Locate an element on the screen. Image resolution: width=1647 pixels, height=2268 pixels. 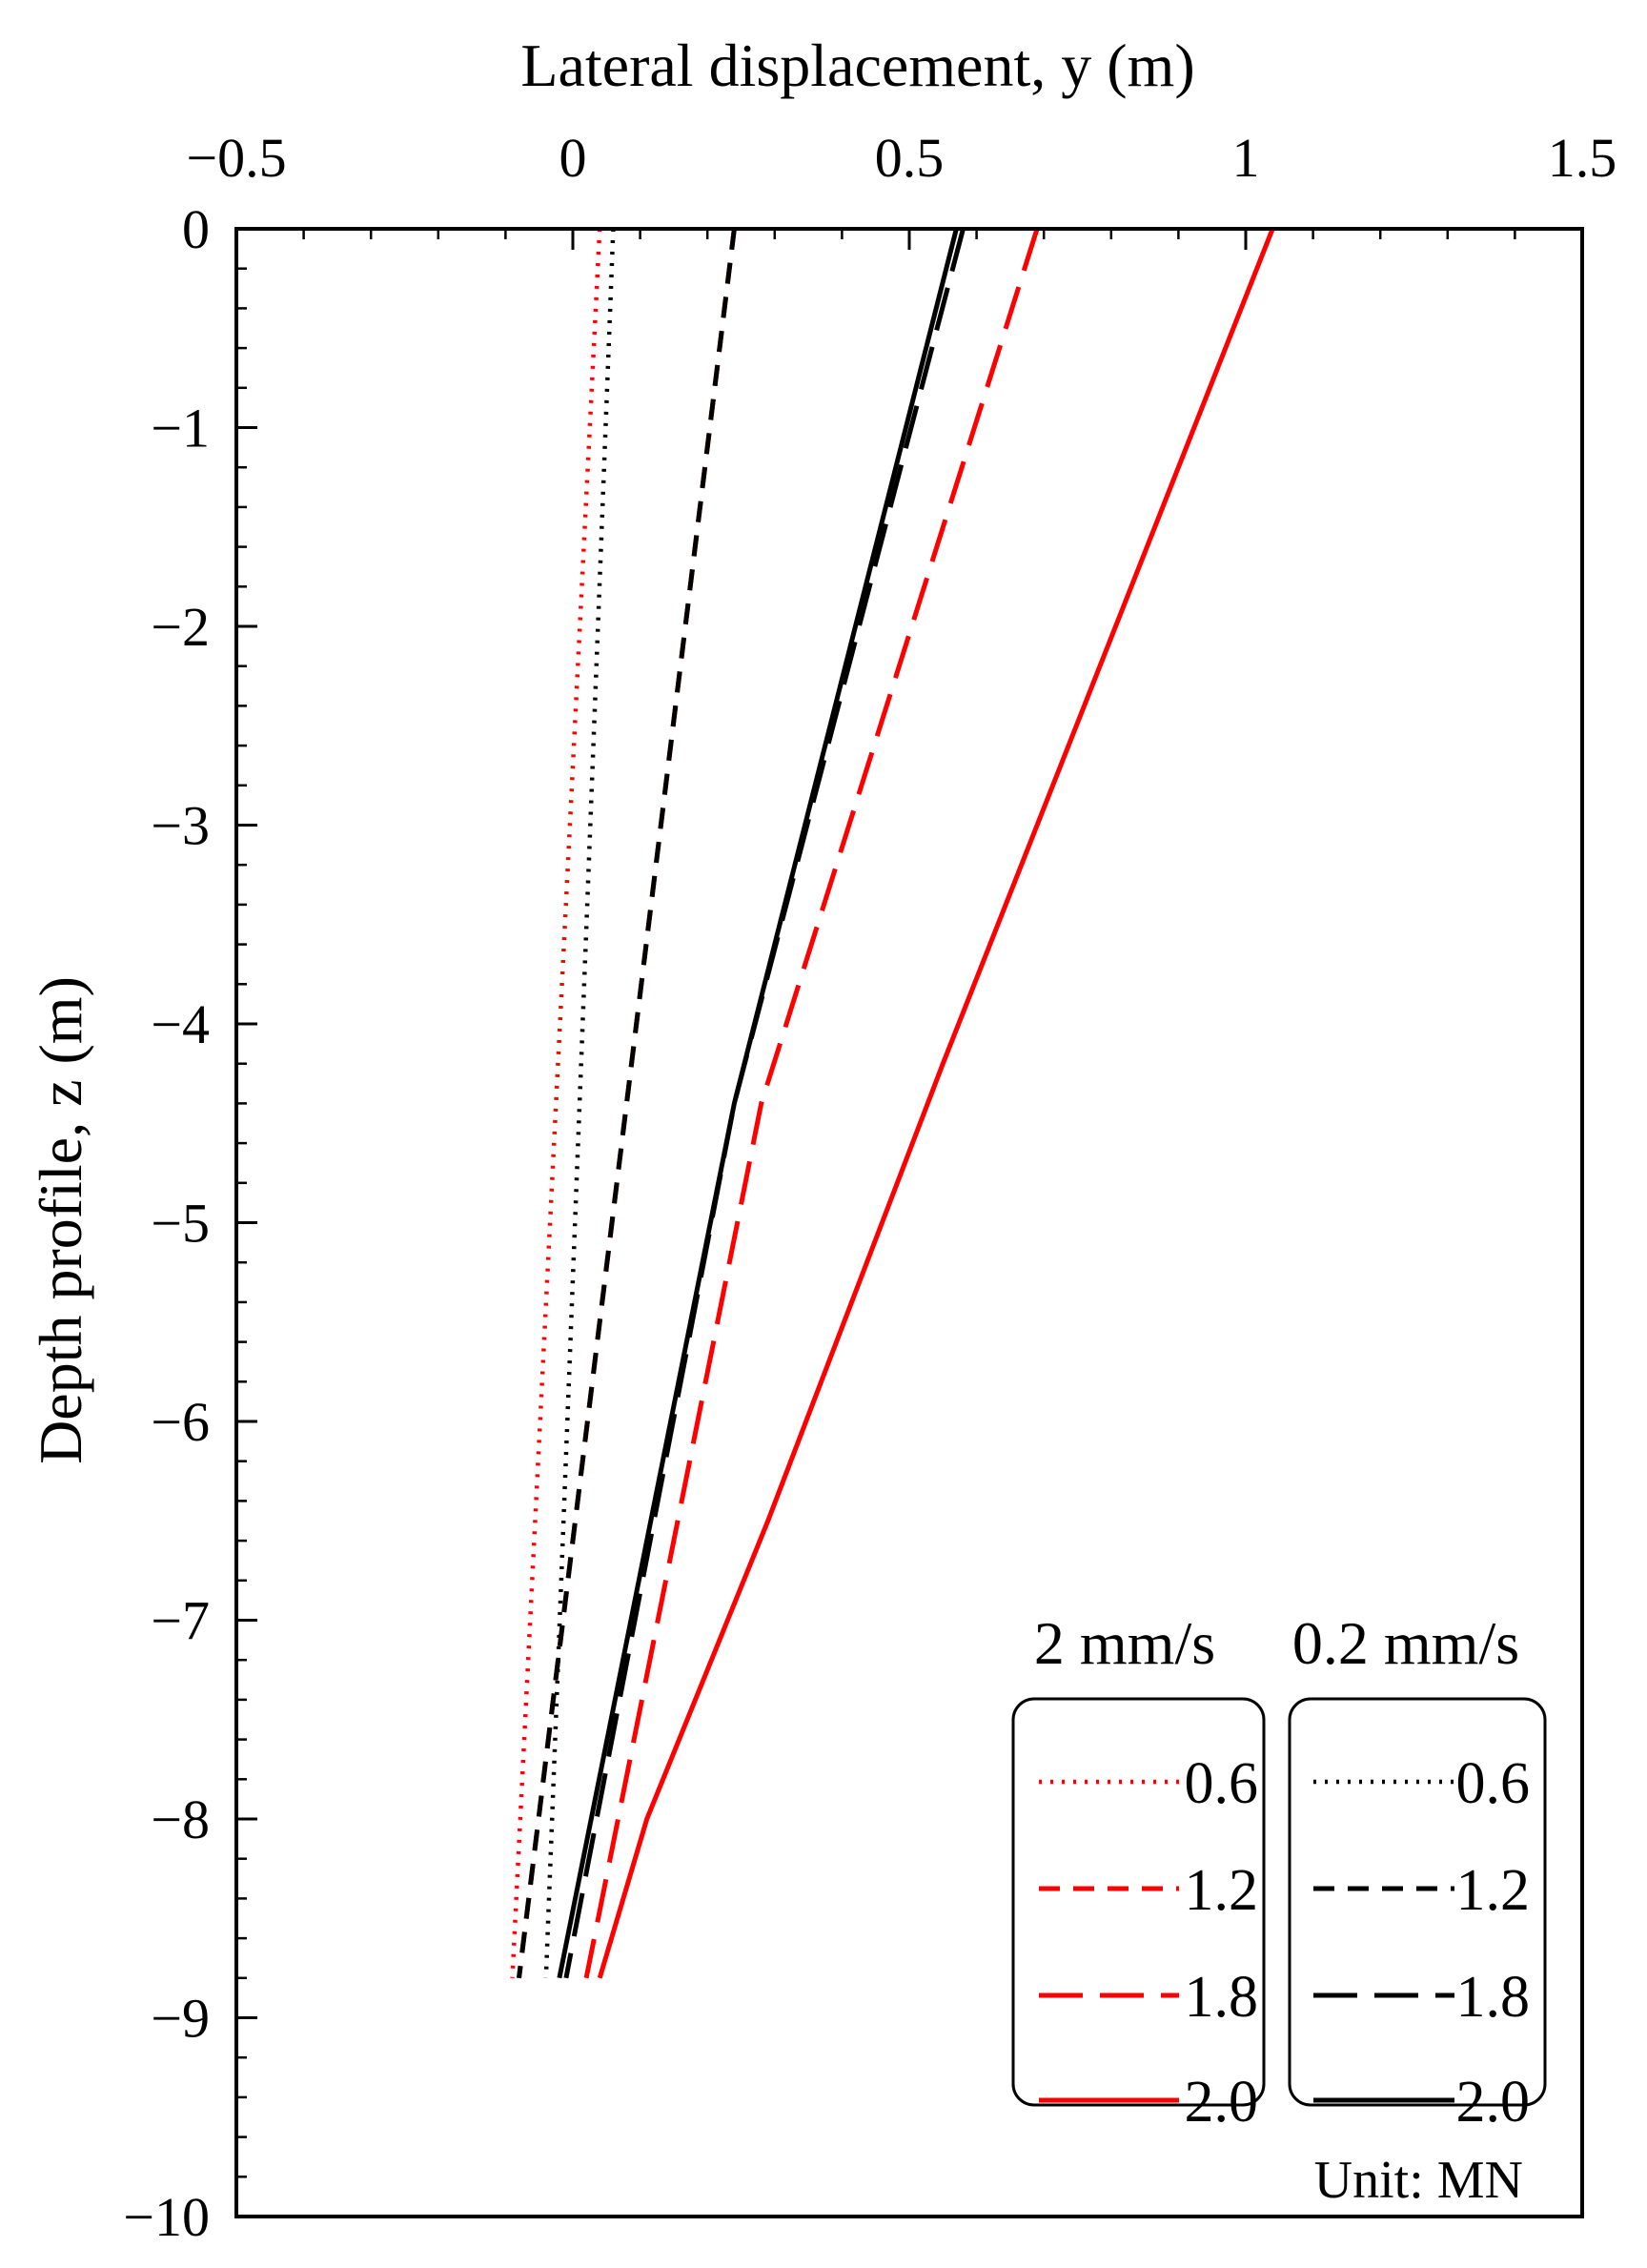
y-tick-label: −7 is located at coordinates (180, 1621).